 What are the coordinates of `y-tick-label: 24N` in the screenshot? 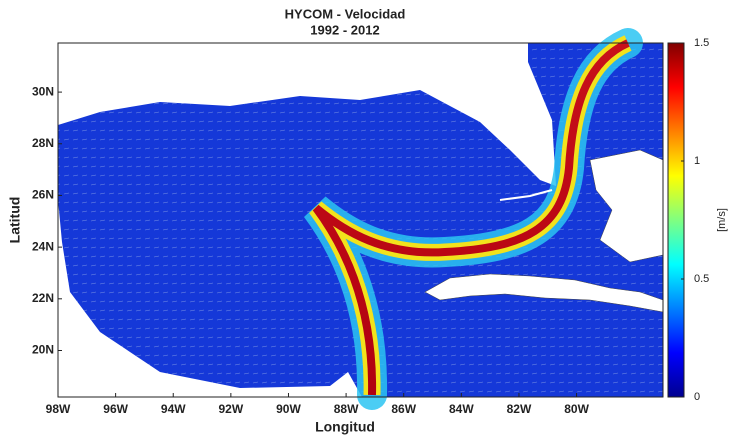 It's located at (43, 246).